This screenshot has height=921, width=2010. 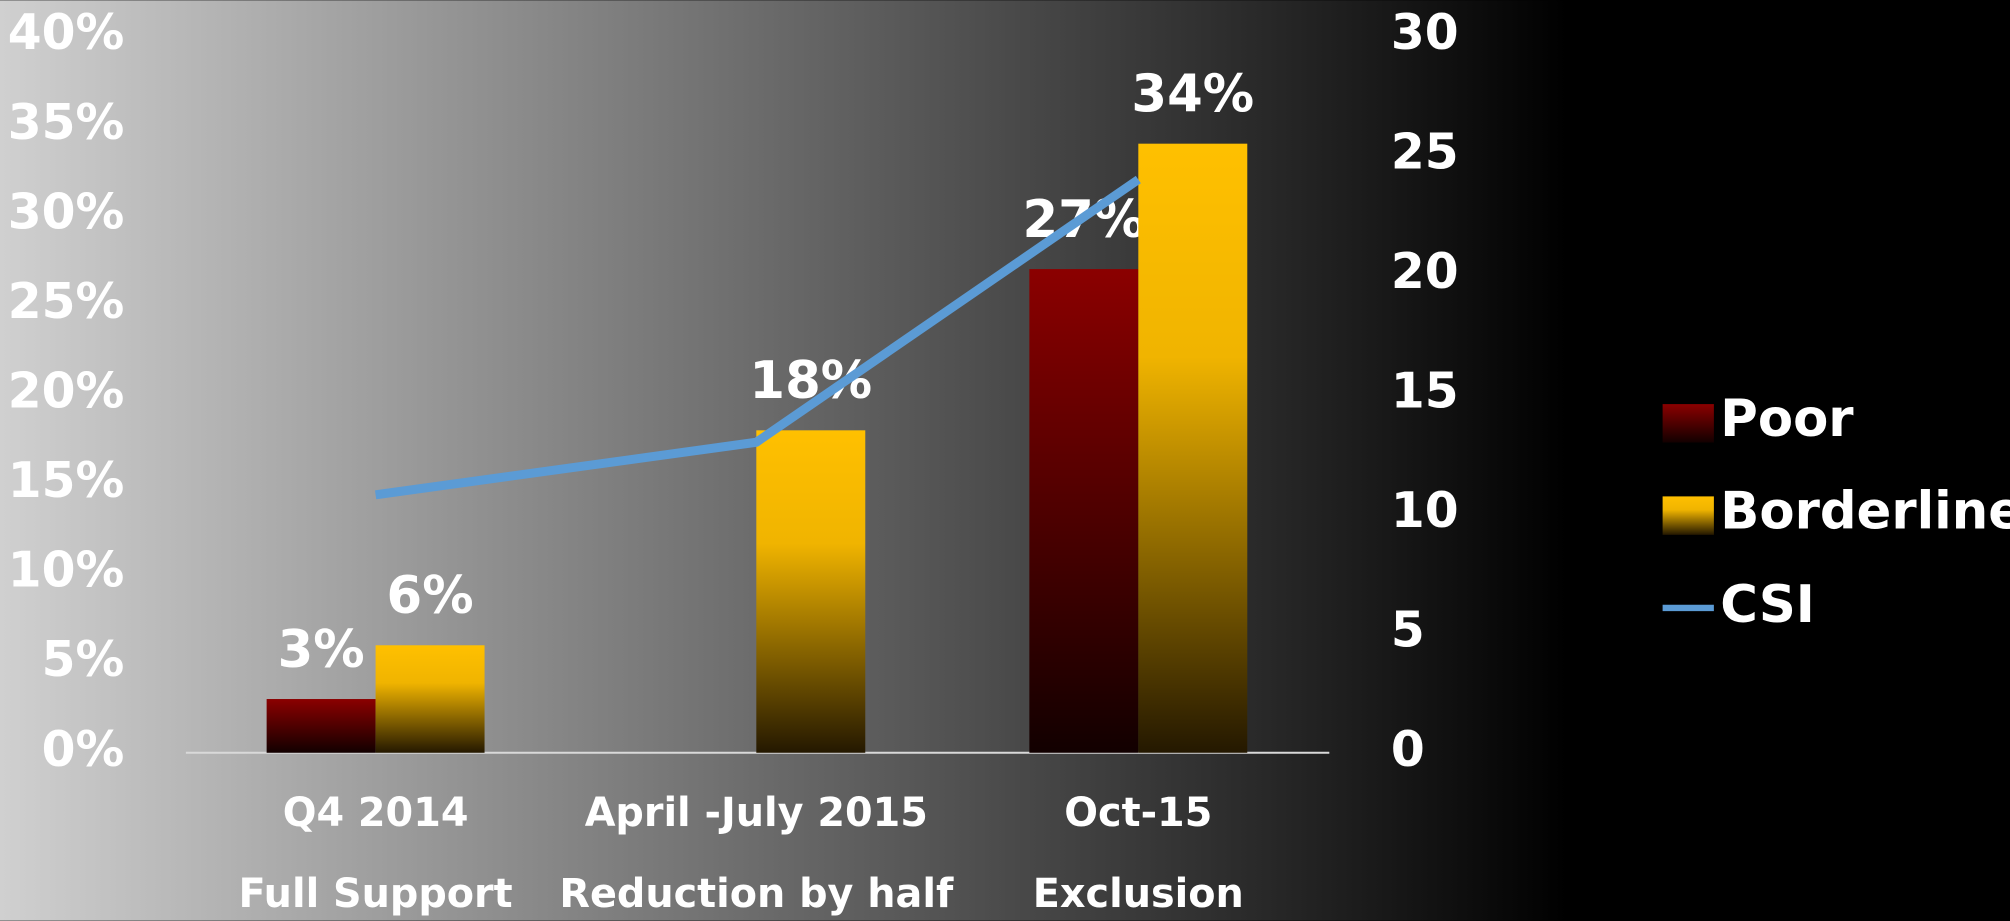 I want to click on line, so click(x=757, y=337).